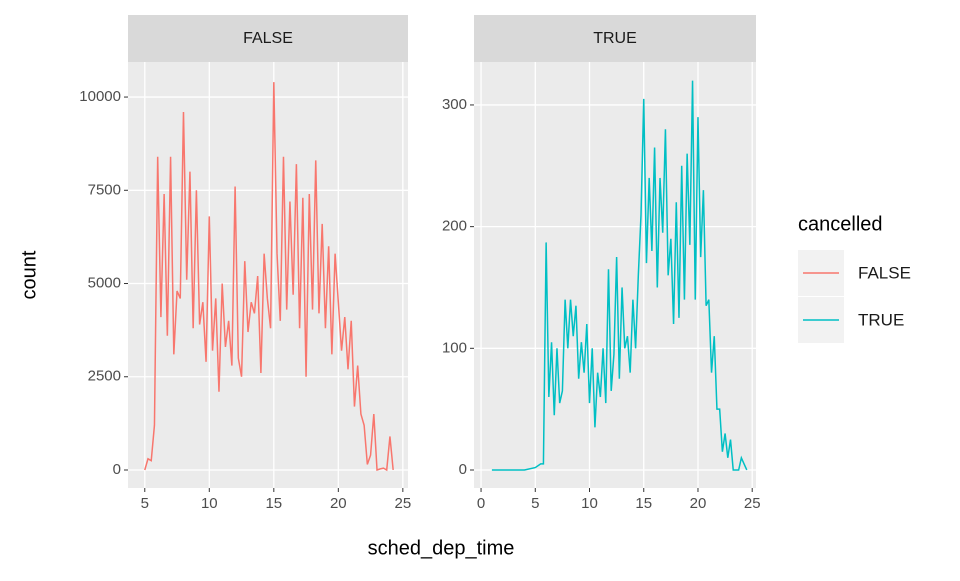 Image resolution: width=960 pixels, height=581 pixels. I want to click on y-axis-title: count, so click(29, 274).